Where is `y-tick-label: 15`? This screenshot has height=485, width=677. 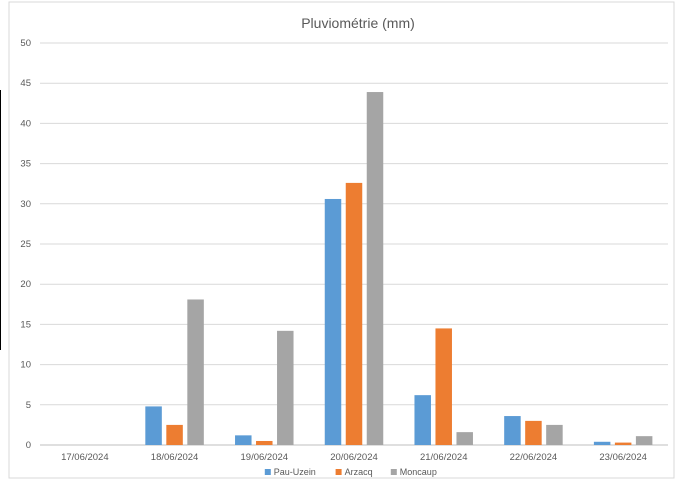
y-tick-label: 15 is located at coordinates (25, 324).